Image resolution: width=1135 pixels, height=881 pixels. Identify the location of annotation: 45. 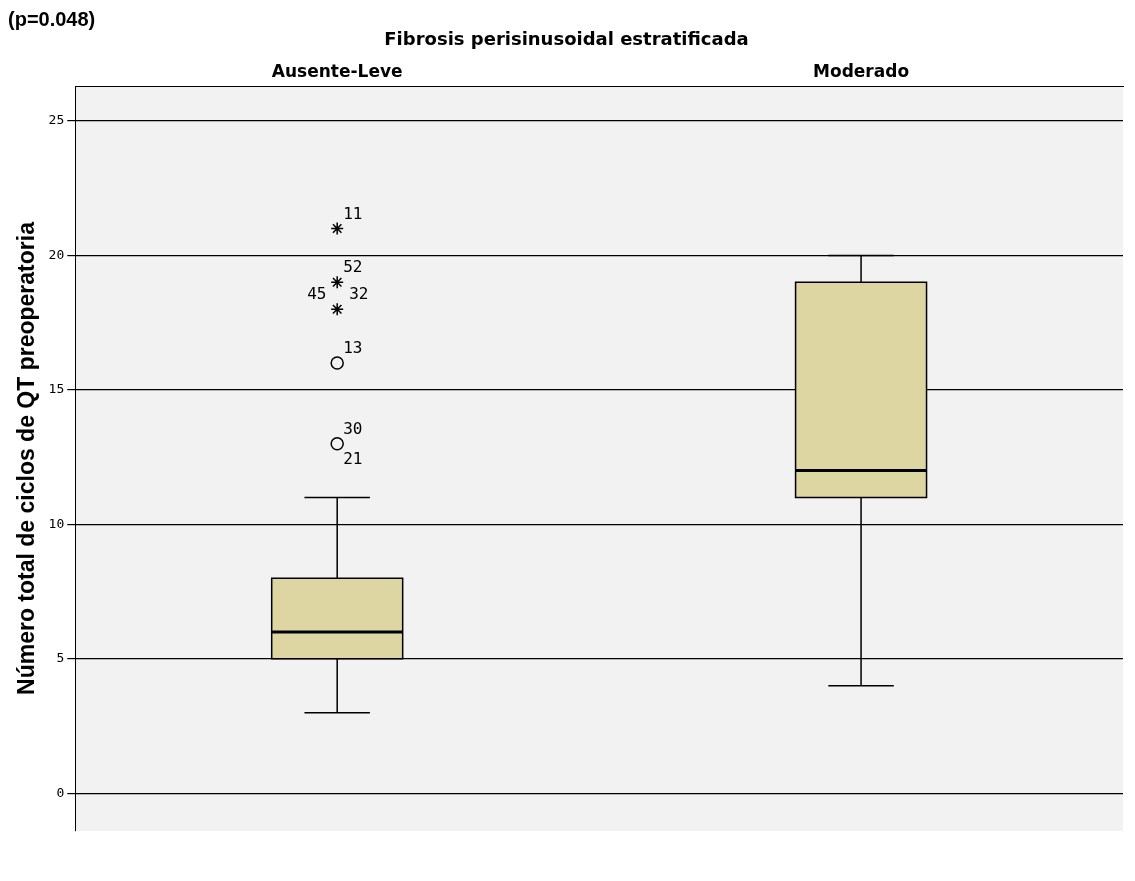
(317, 294).